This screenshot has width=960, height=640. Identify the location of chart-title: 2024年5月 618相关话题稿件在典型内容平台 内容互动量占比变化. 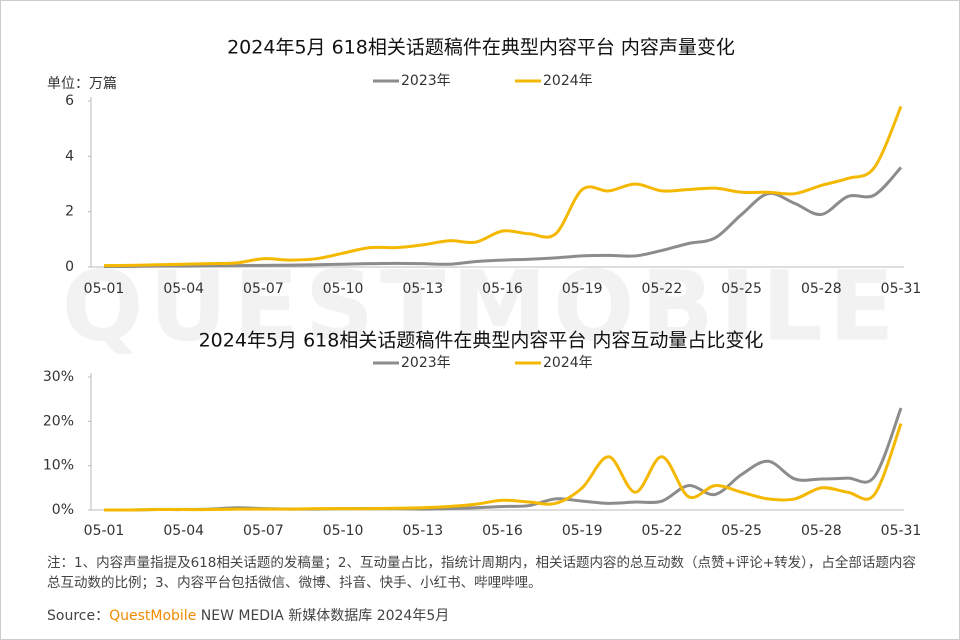
(481, 341).